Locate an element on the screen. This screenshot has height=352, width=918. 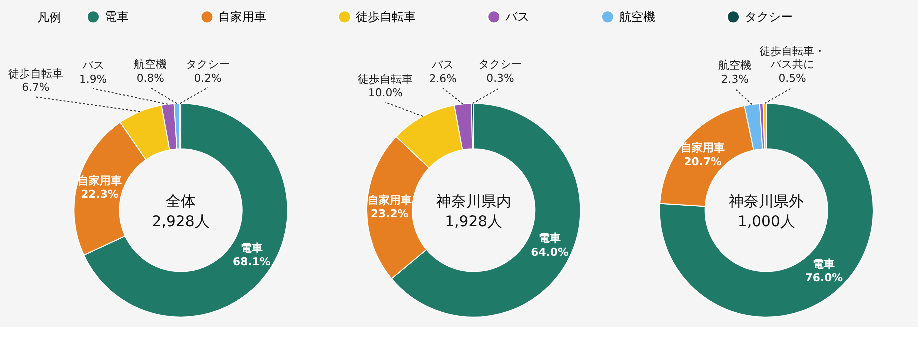
data-label: 0.8% is located at coordinates (150, 78).